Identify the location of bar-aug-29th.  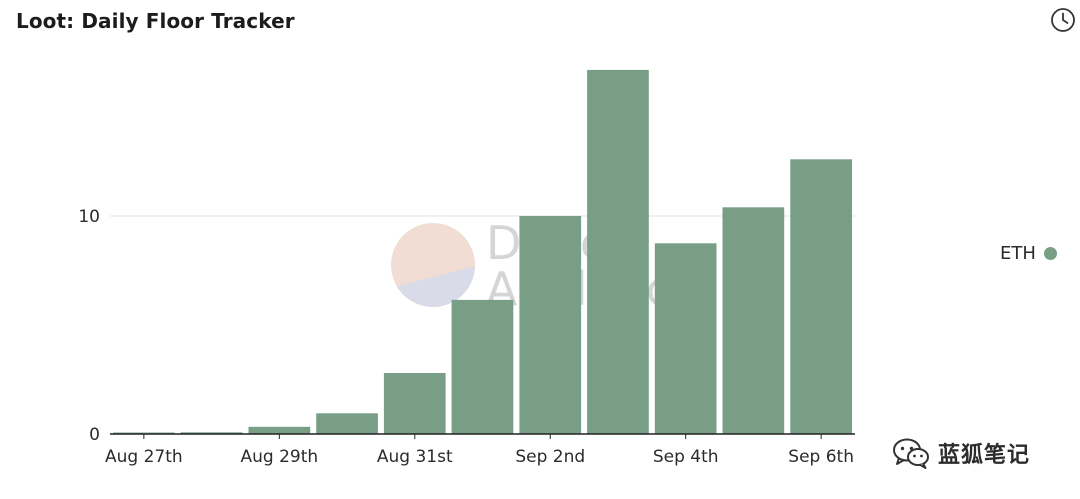
(279, 430).